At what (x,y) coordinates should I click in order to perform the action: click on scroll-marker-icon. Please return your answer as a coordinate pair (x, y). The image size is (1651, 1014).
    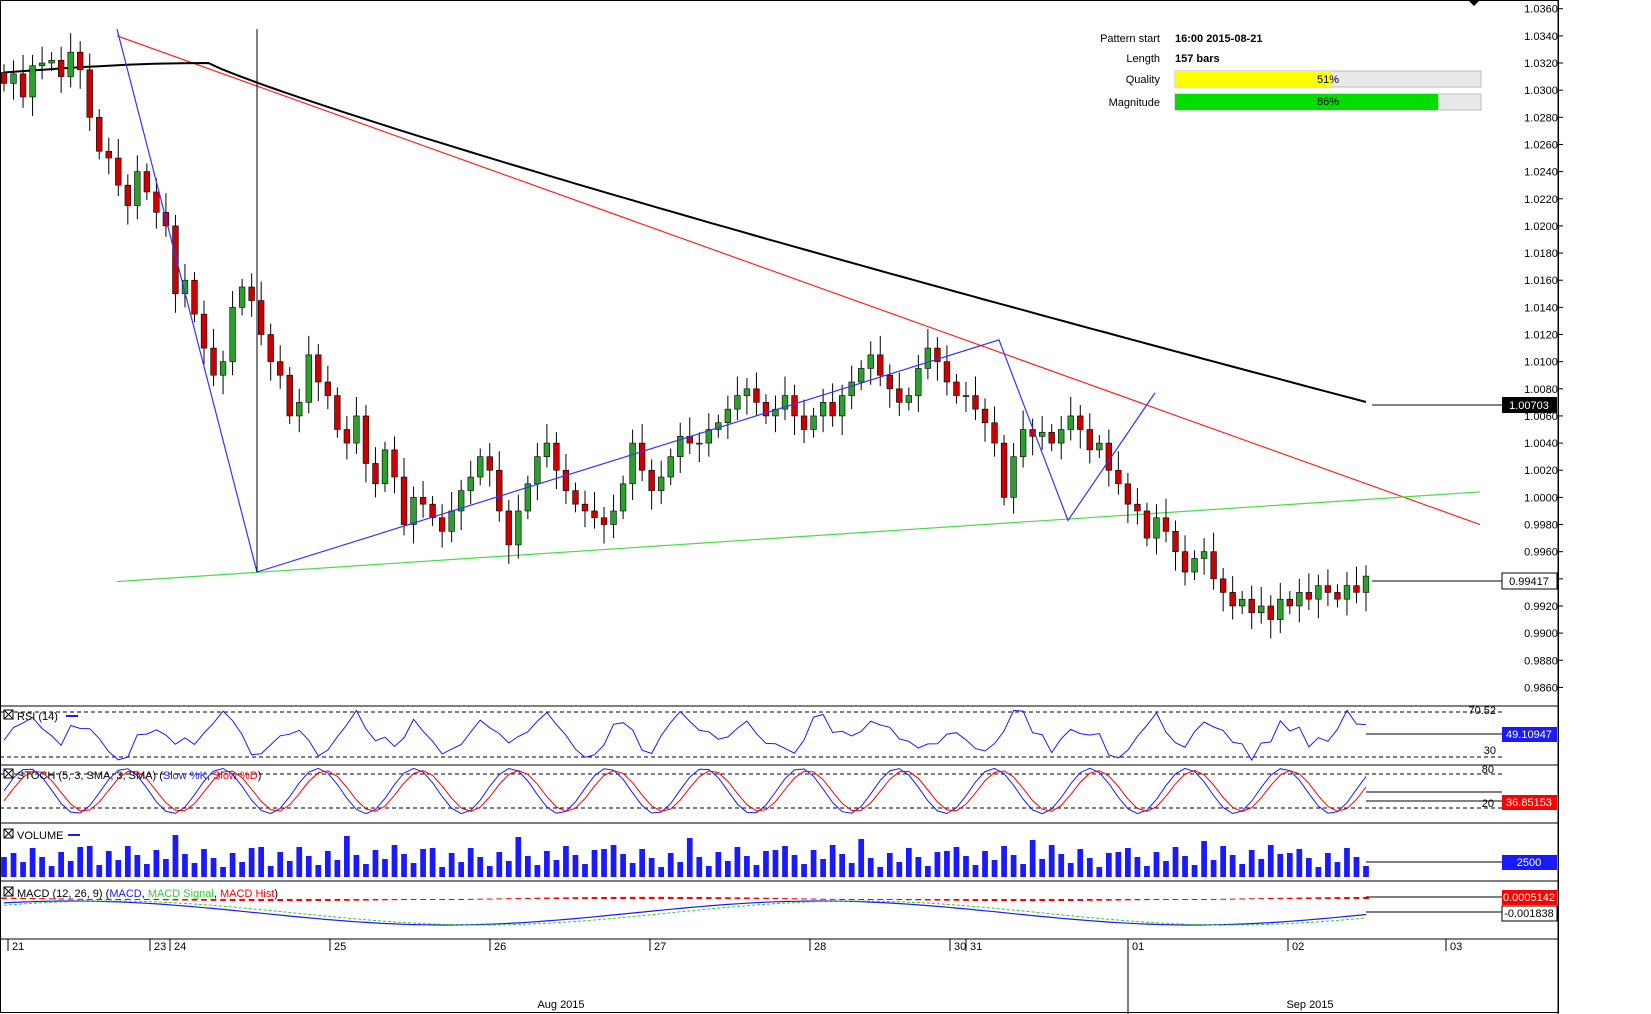
    Looking at the image, I should click on (1474, 3).